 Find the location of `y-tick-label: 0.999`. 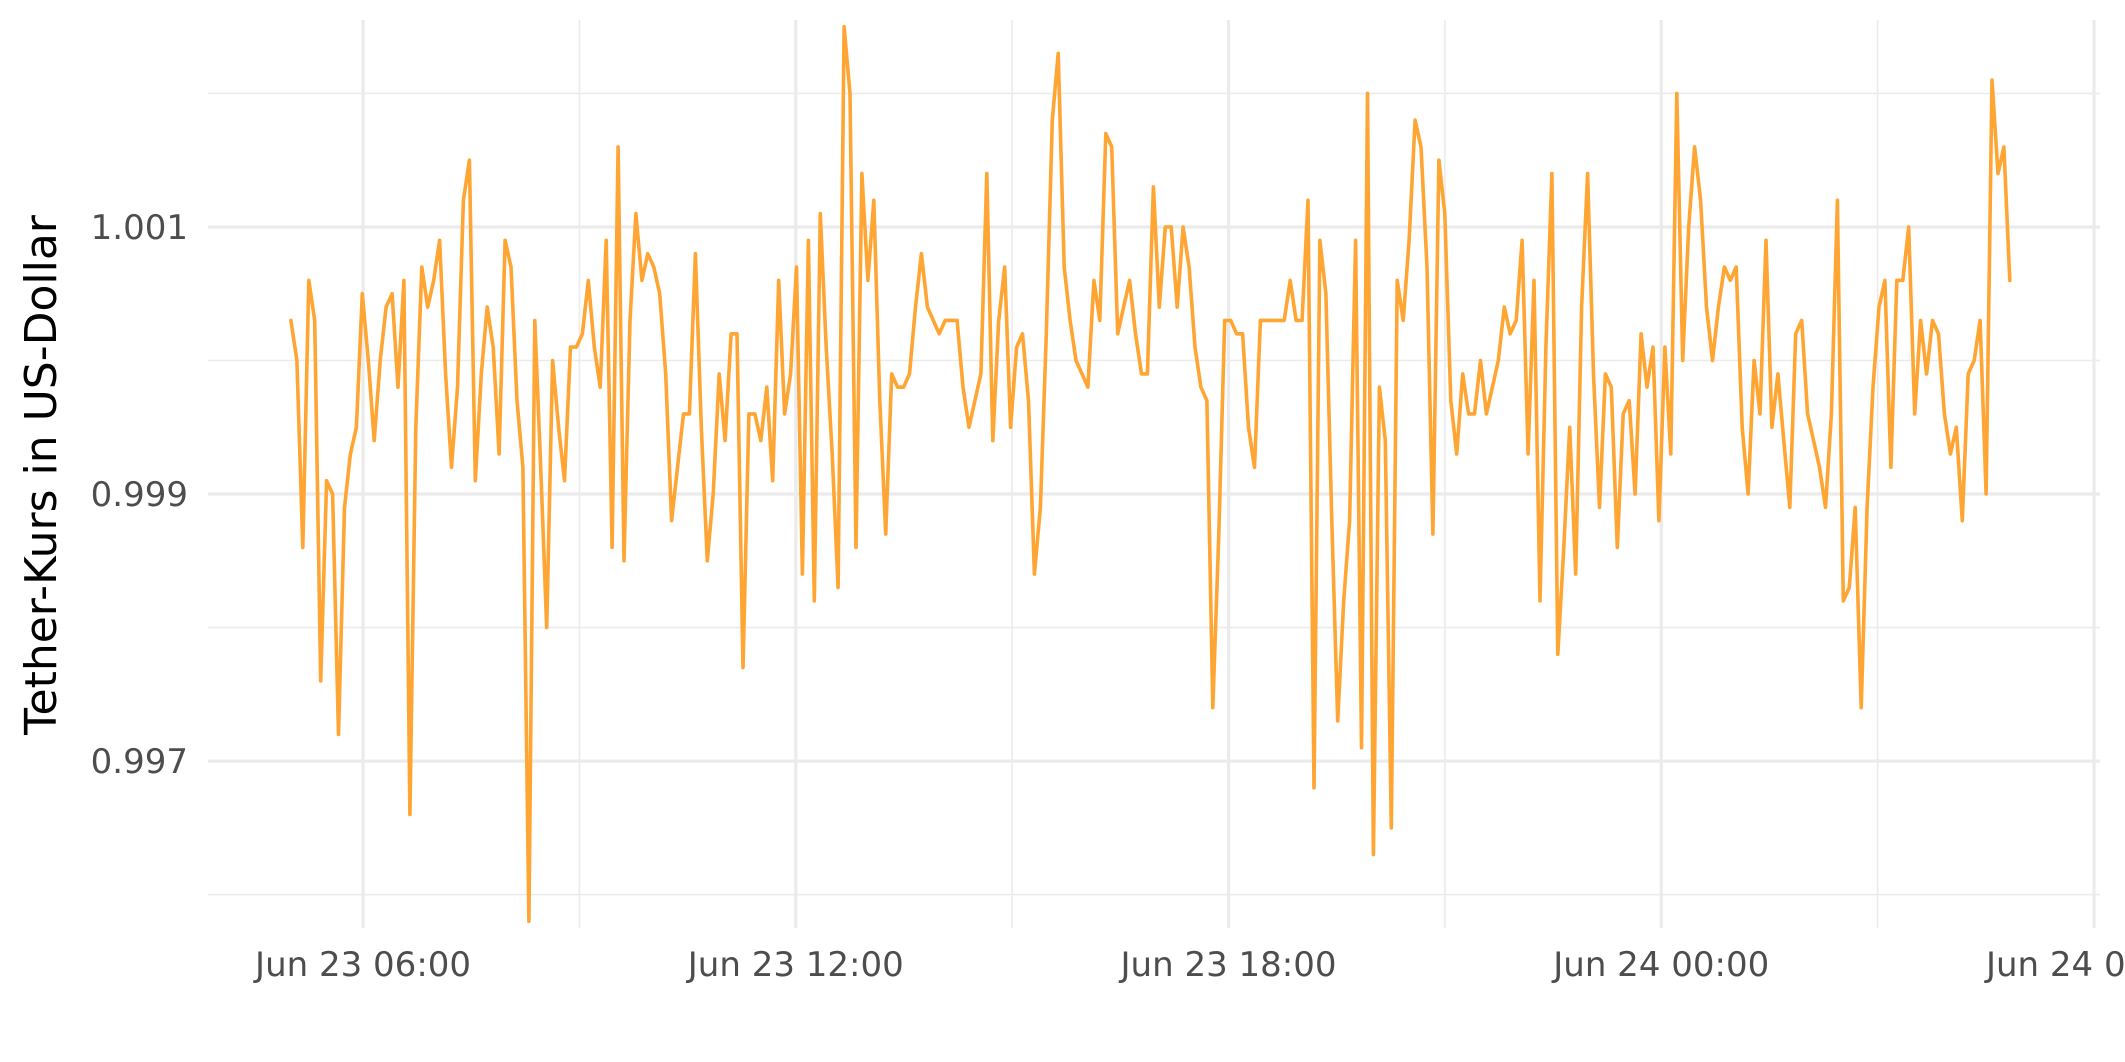

y-tick-label: 0.999 is located at coordinates (139, 495).